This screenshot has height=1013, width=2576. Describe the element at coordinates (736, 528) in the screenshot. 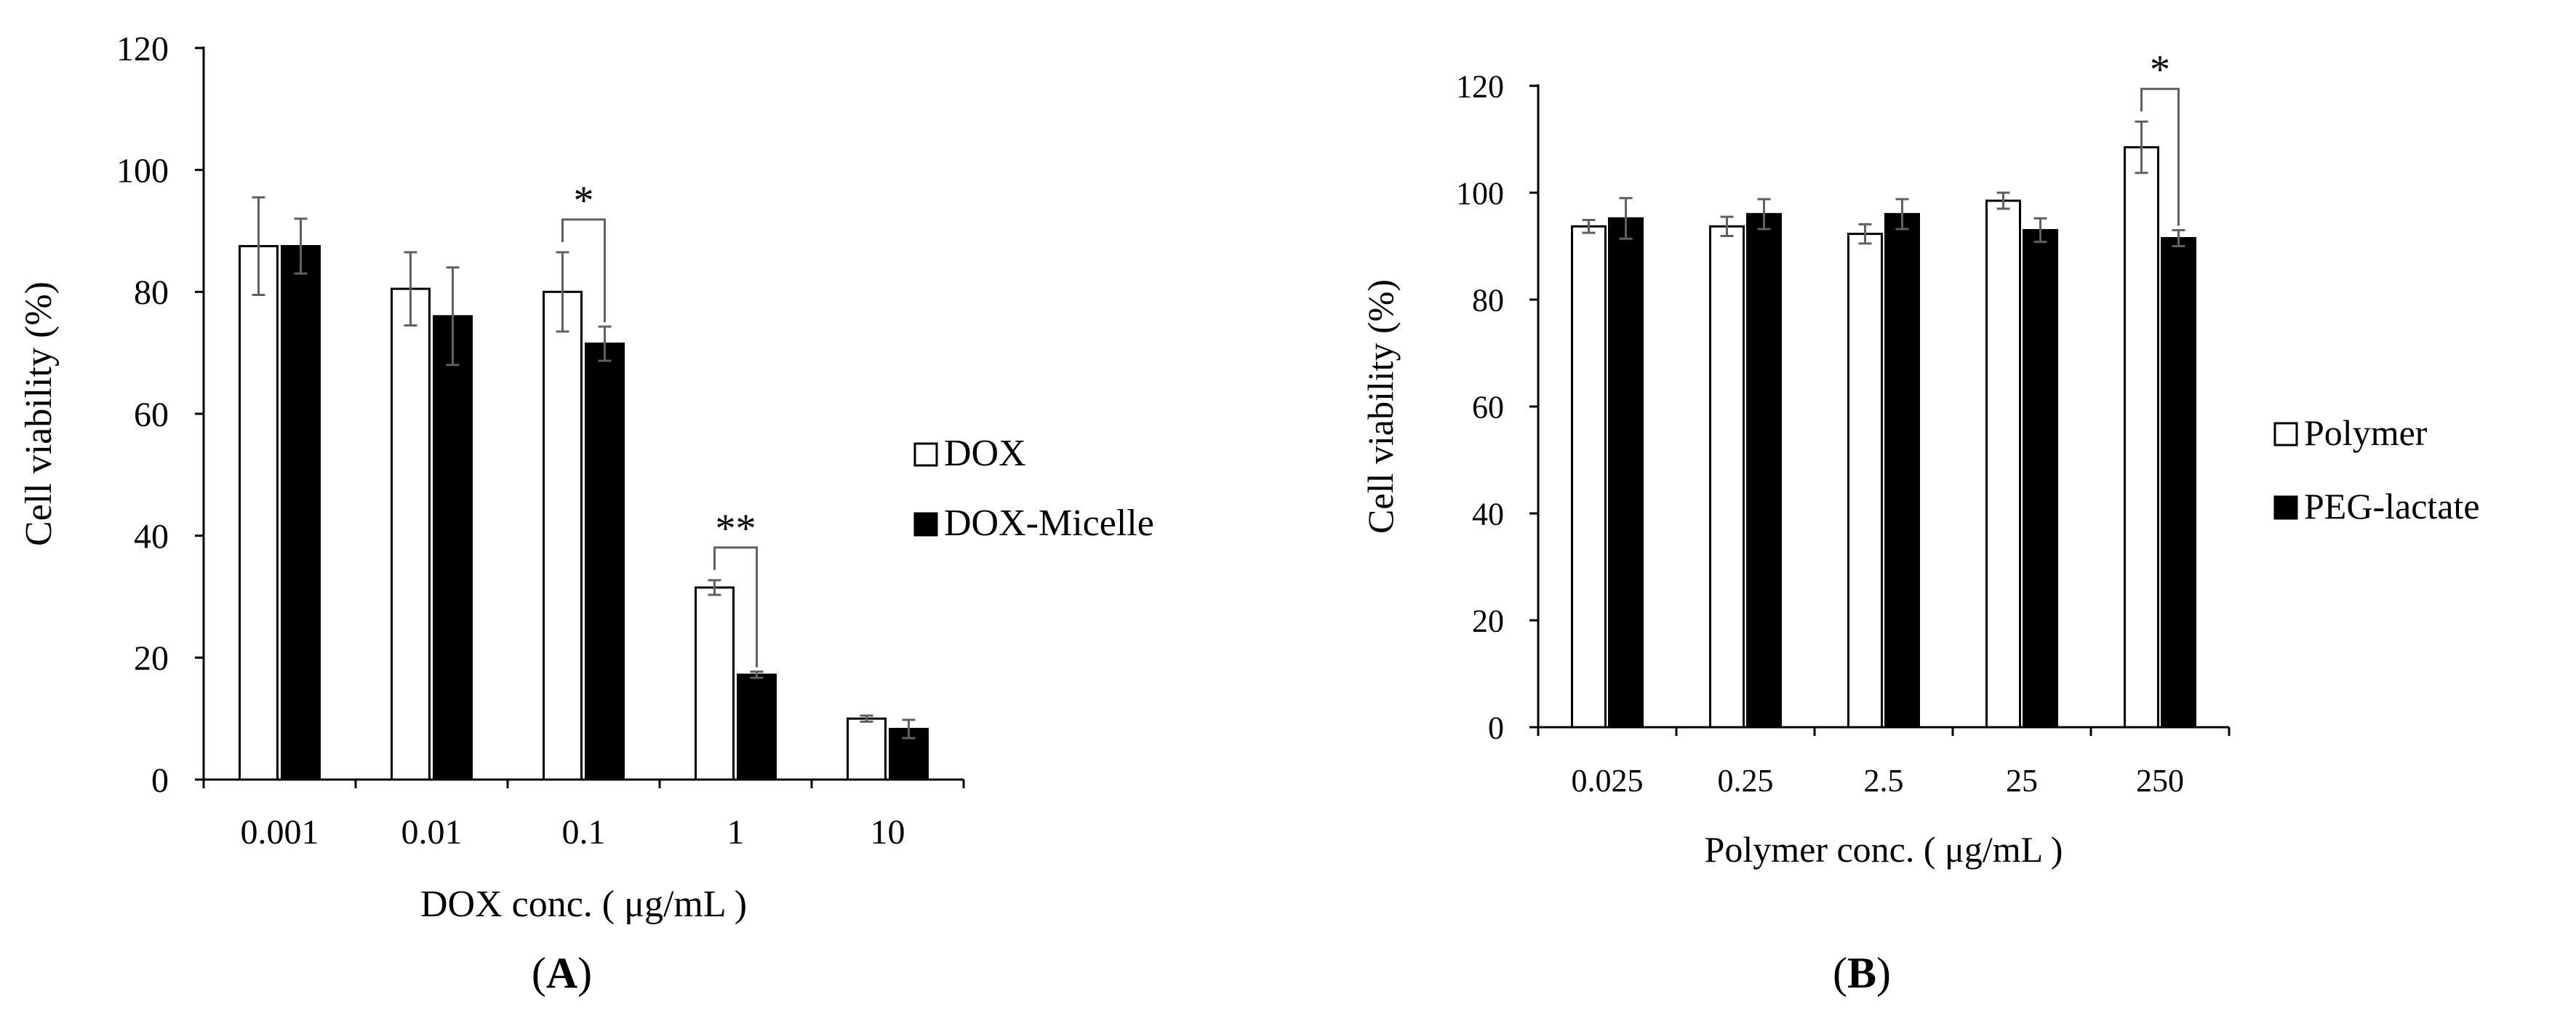

I see `significance-marker: **` at that location.